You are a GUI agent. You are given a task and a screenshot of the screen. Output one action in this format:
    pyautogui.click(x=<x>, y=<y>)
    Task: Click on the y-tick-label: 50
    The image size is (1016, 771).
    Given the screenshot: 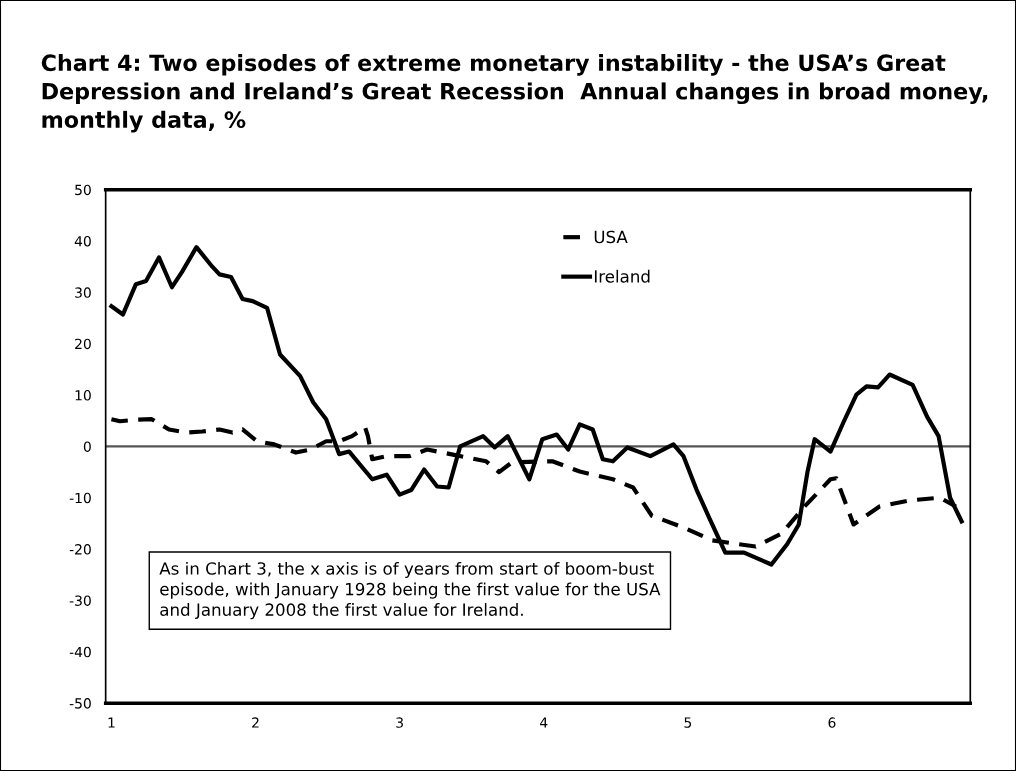 What is the action you would take?
    pyautogui.click(x=83, y=190)
    